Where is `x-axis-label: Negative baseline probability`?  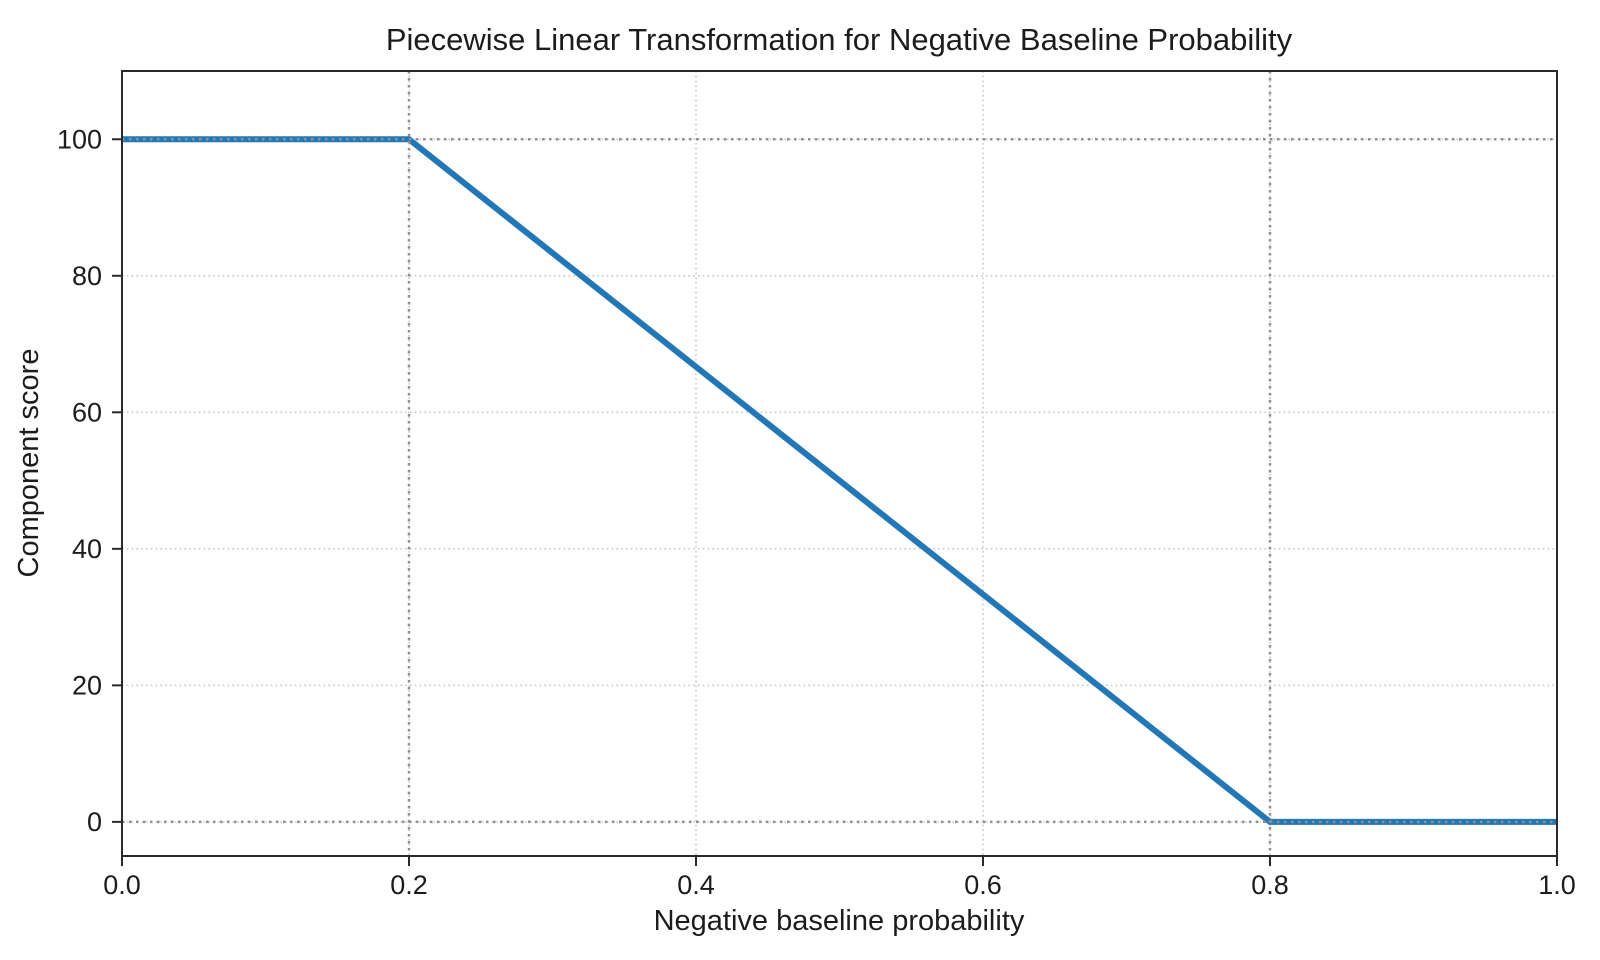
x-axis-label: Negative baseline probability is located at coordinates (839, 921).